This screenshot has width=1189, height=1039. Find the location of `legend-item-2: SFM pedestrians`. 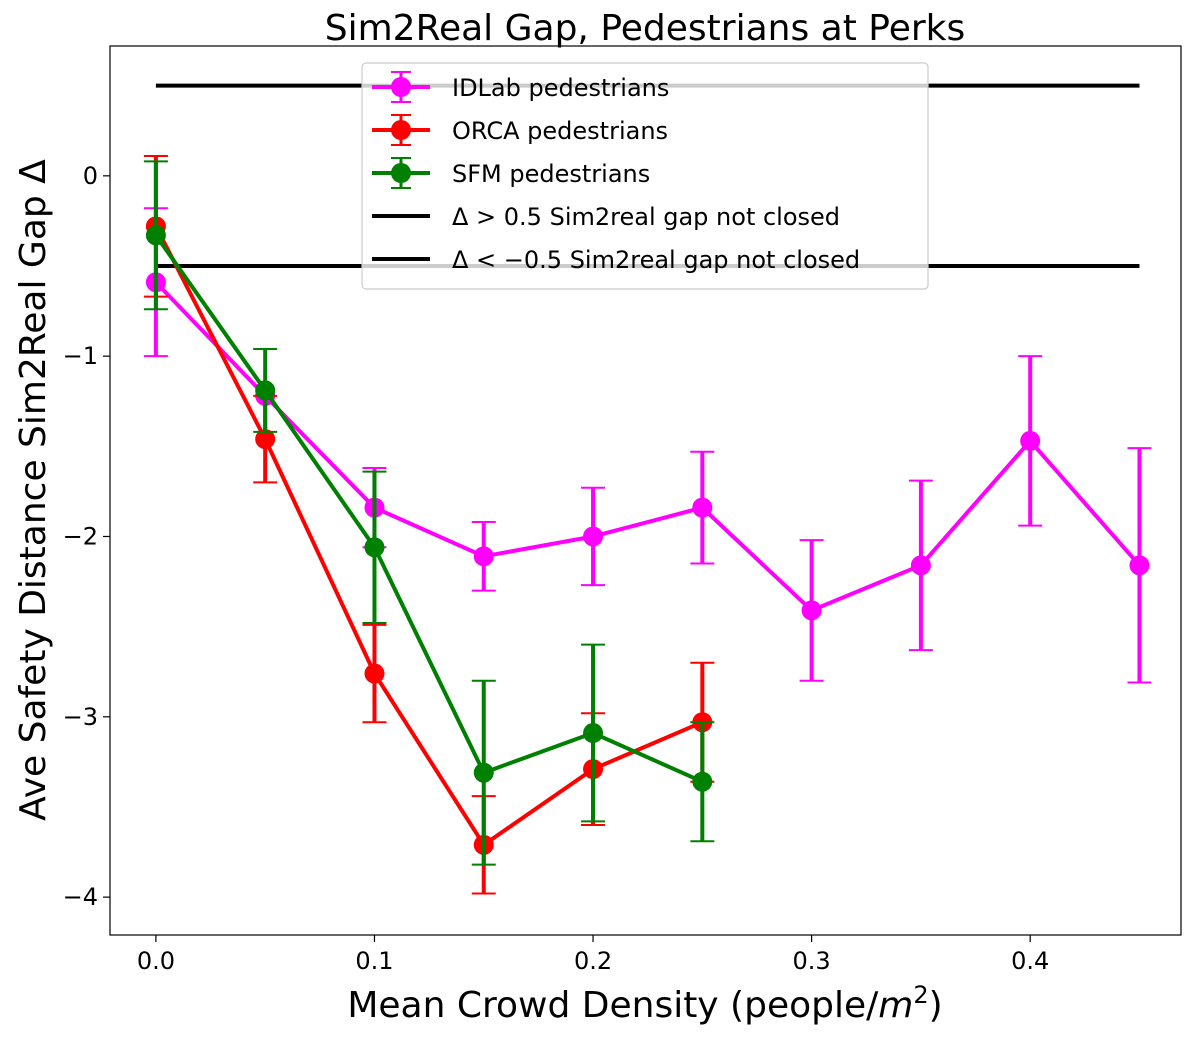

legend-item-2: SFM pedestrians is located at coordinates (511, 173).